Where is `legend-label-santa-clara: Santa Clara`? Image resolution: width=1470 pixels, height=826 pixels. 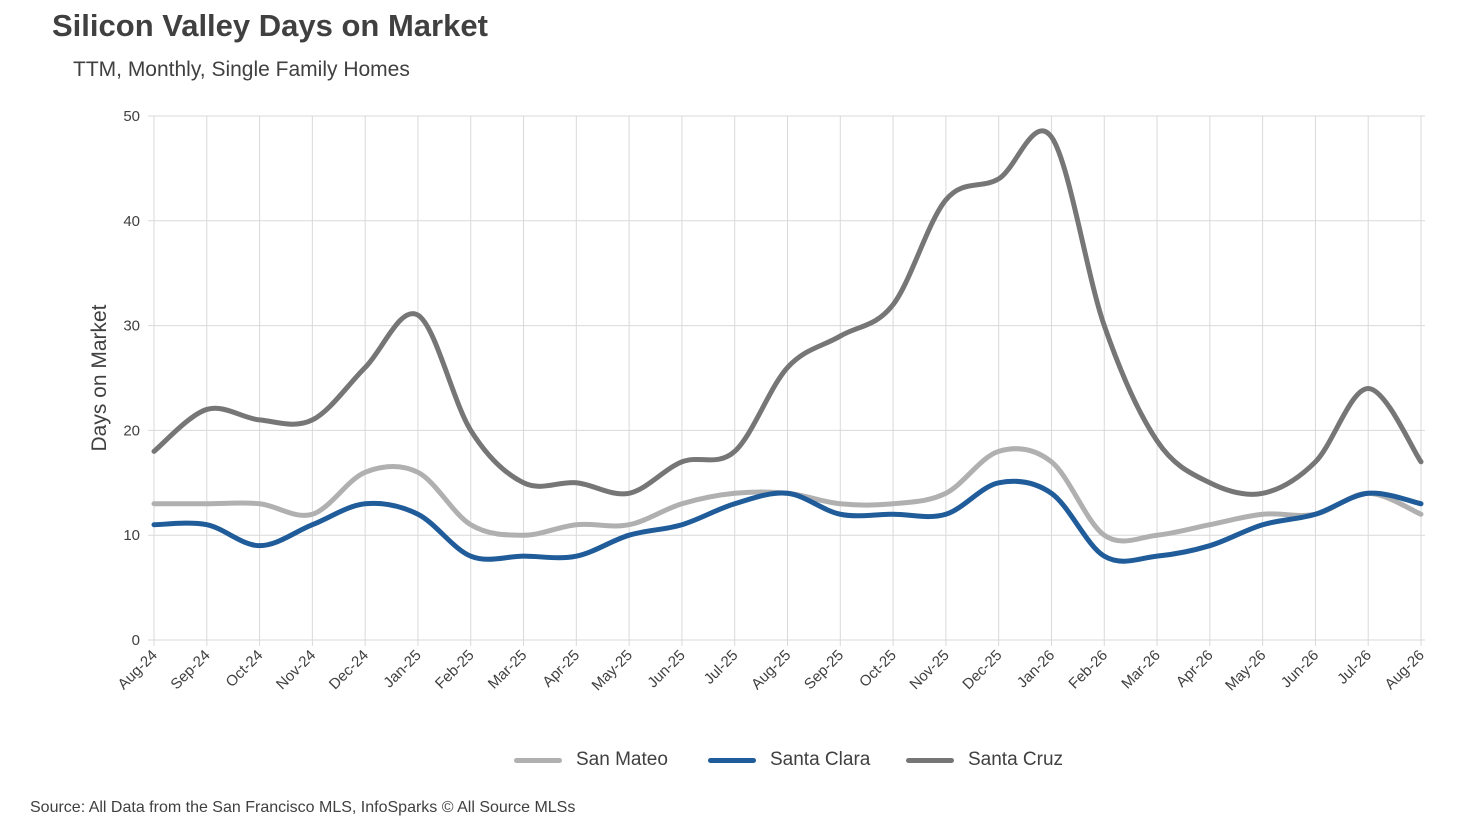
legend-label-santa-clara: Santa Clara is located at coordinates (820, 759).